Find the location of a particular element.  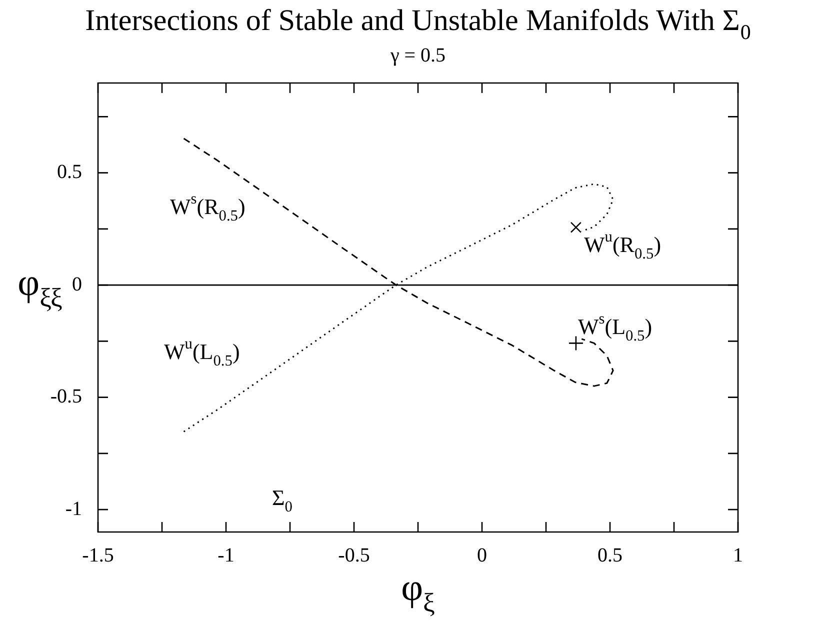

x-tick-label: 1 is located at coordinates (738, 555).